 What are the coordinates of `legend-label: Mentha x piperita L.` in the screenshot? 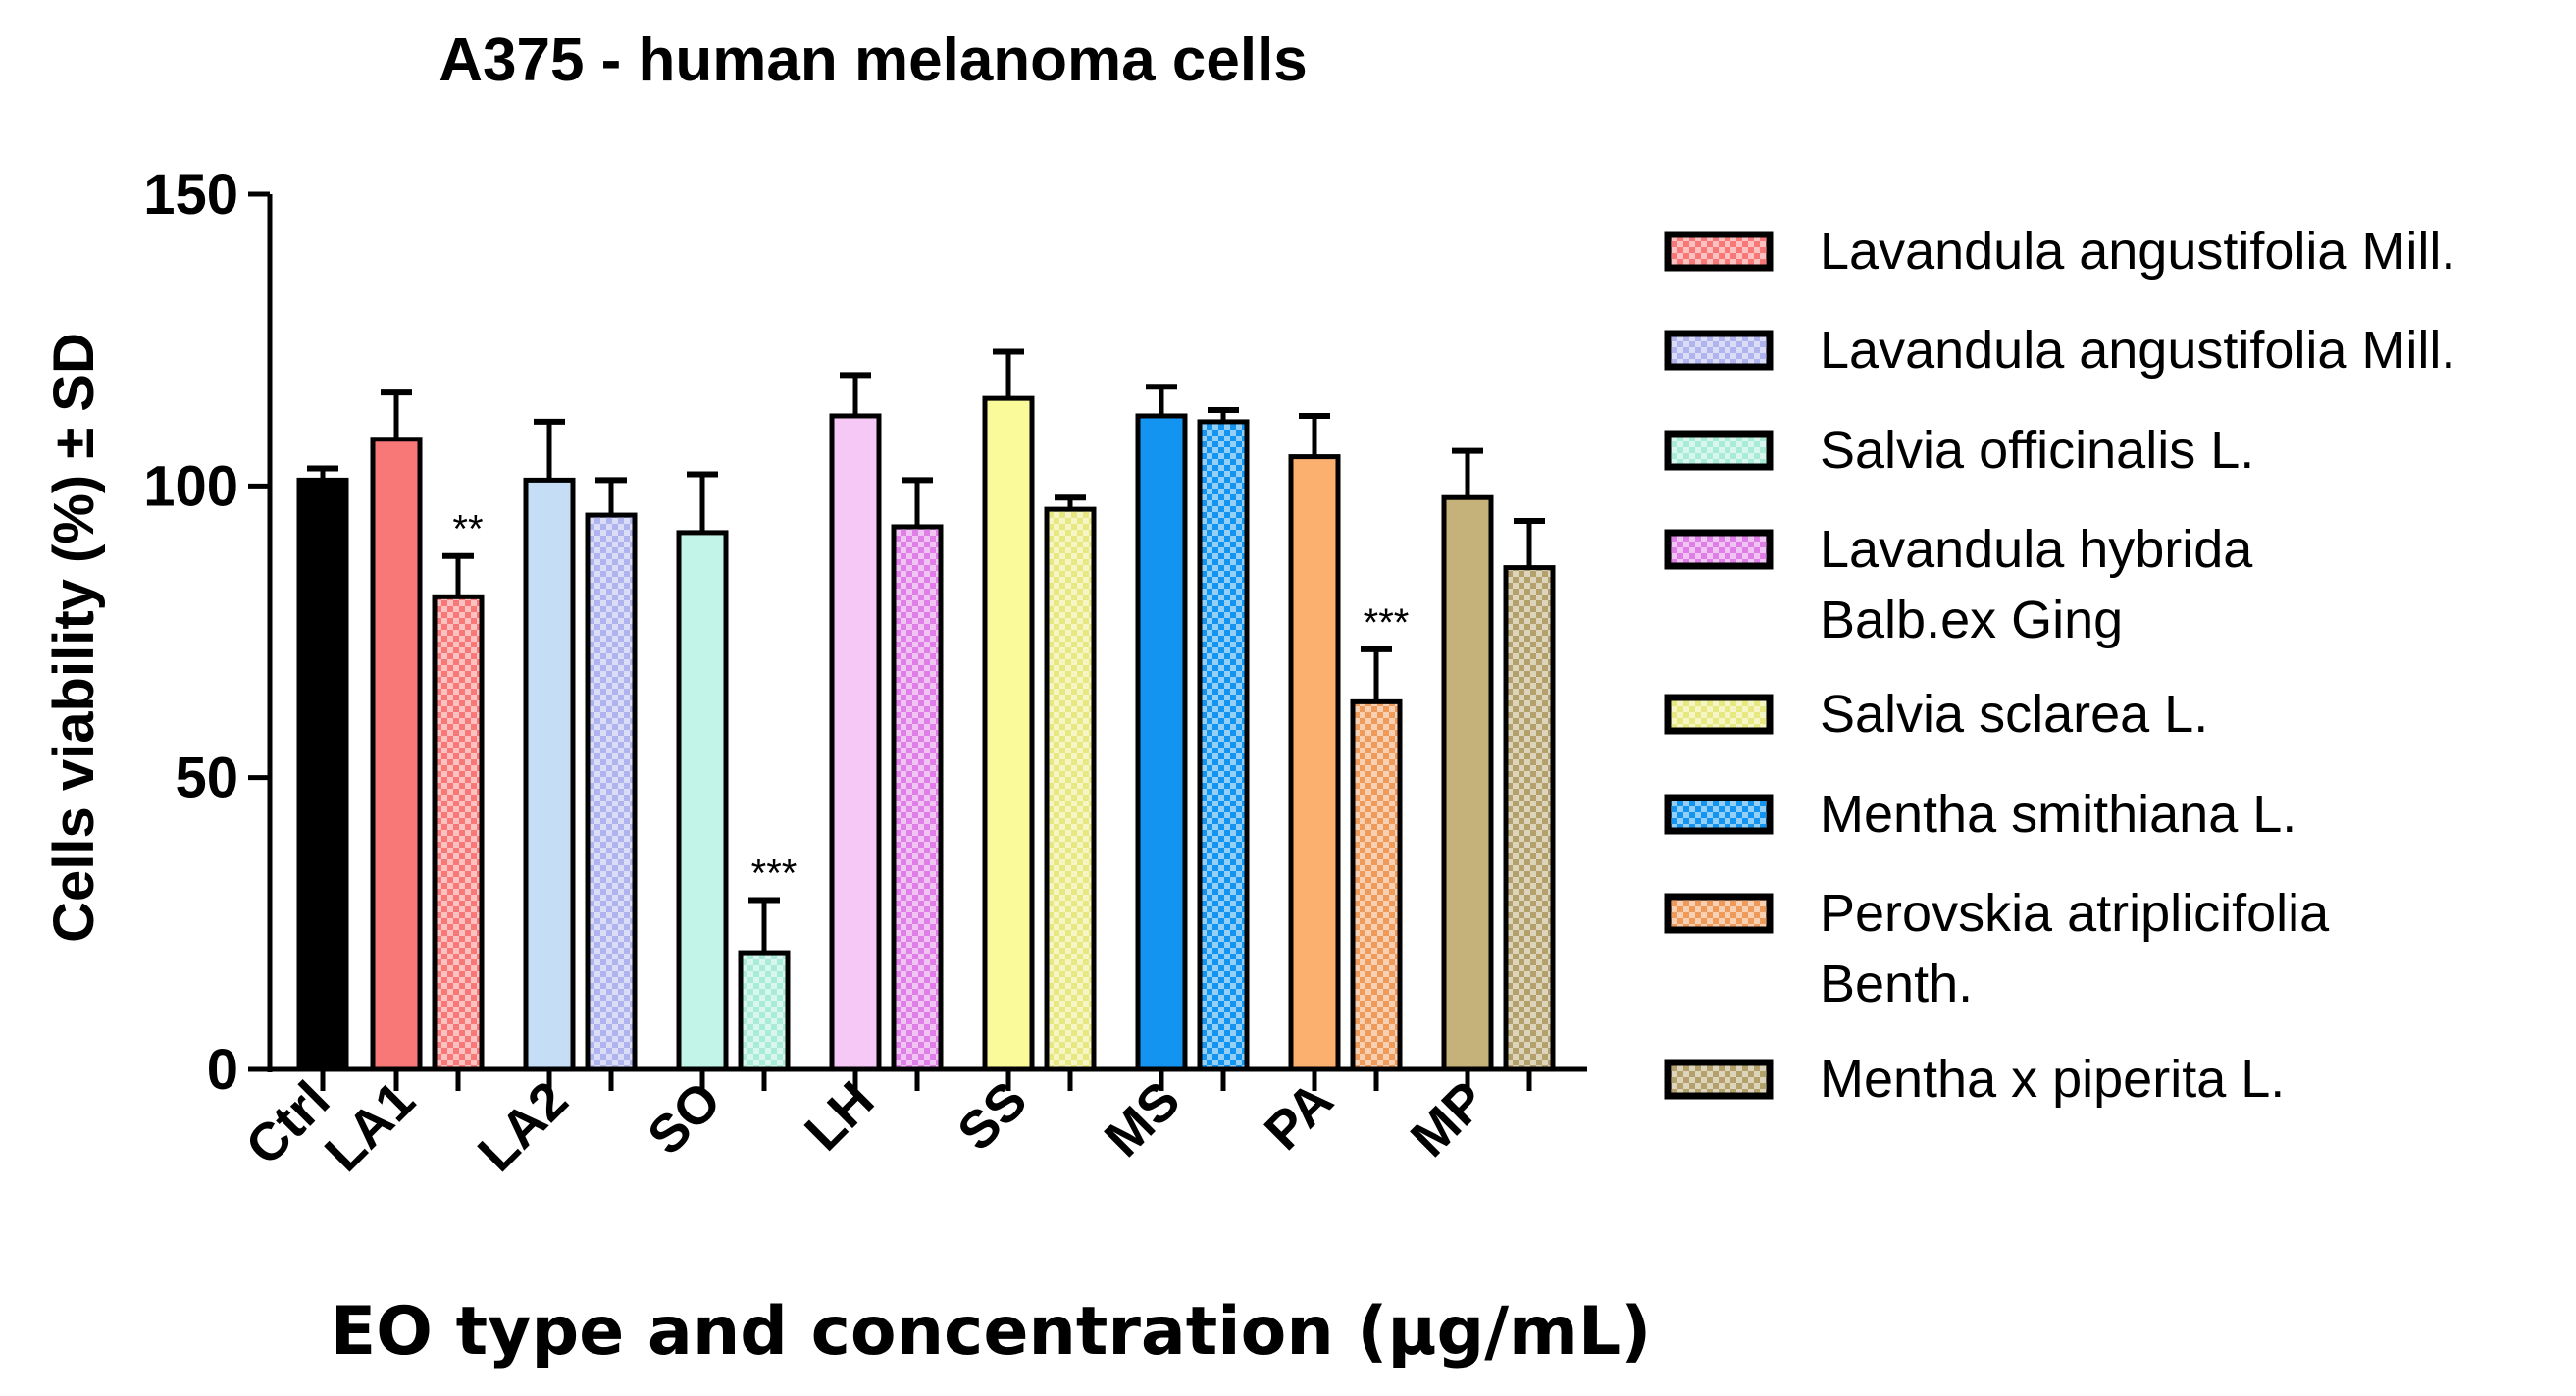 It's located at (2052, 1079).